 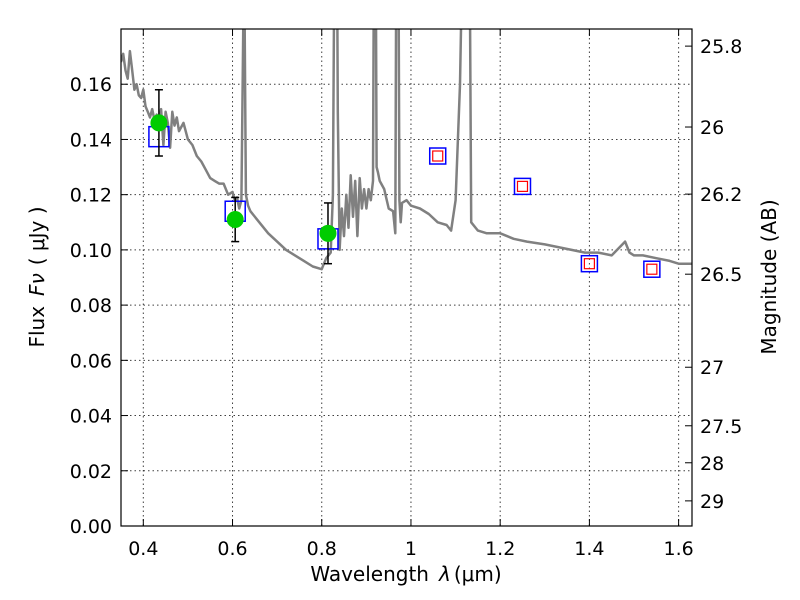 I want to click on y-tick-label: 0.02, so click(x=91, y=472).